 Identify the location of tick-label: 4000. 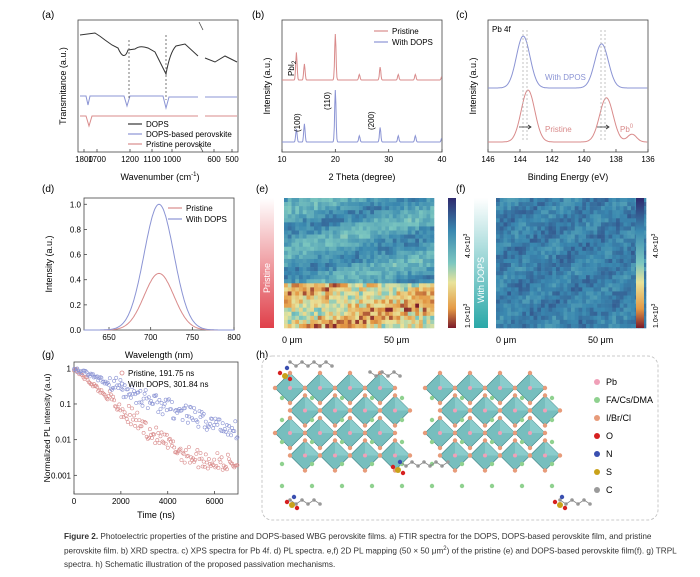
(168, 501).